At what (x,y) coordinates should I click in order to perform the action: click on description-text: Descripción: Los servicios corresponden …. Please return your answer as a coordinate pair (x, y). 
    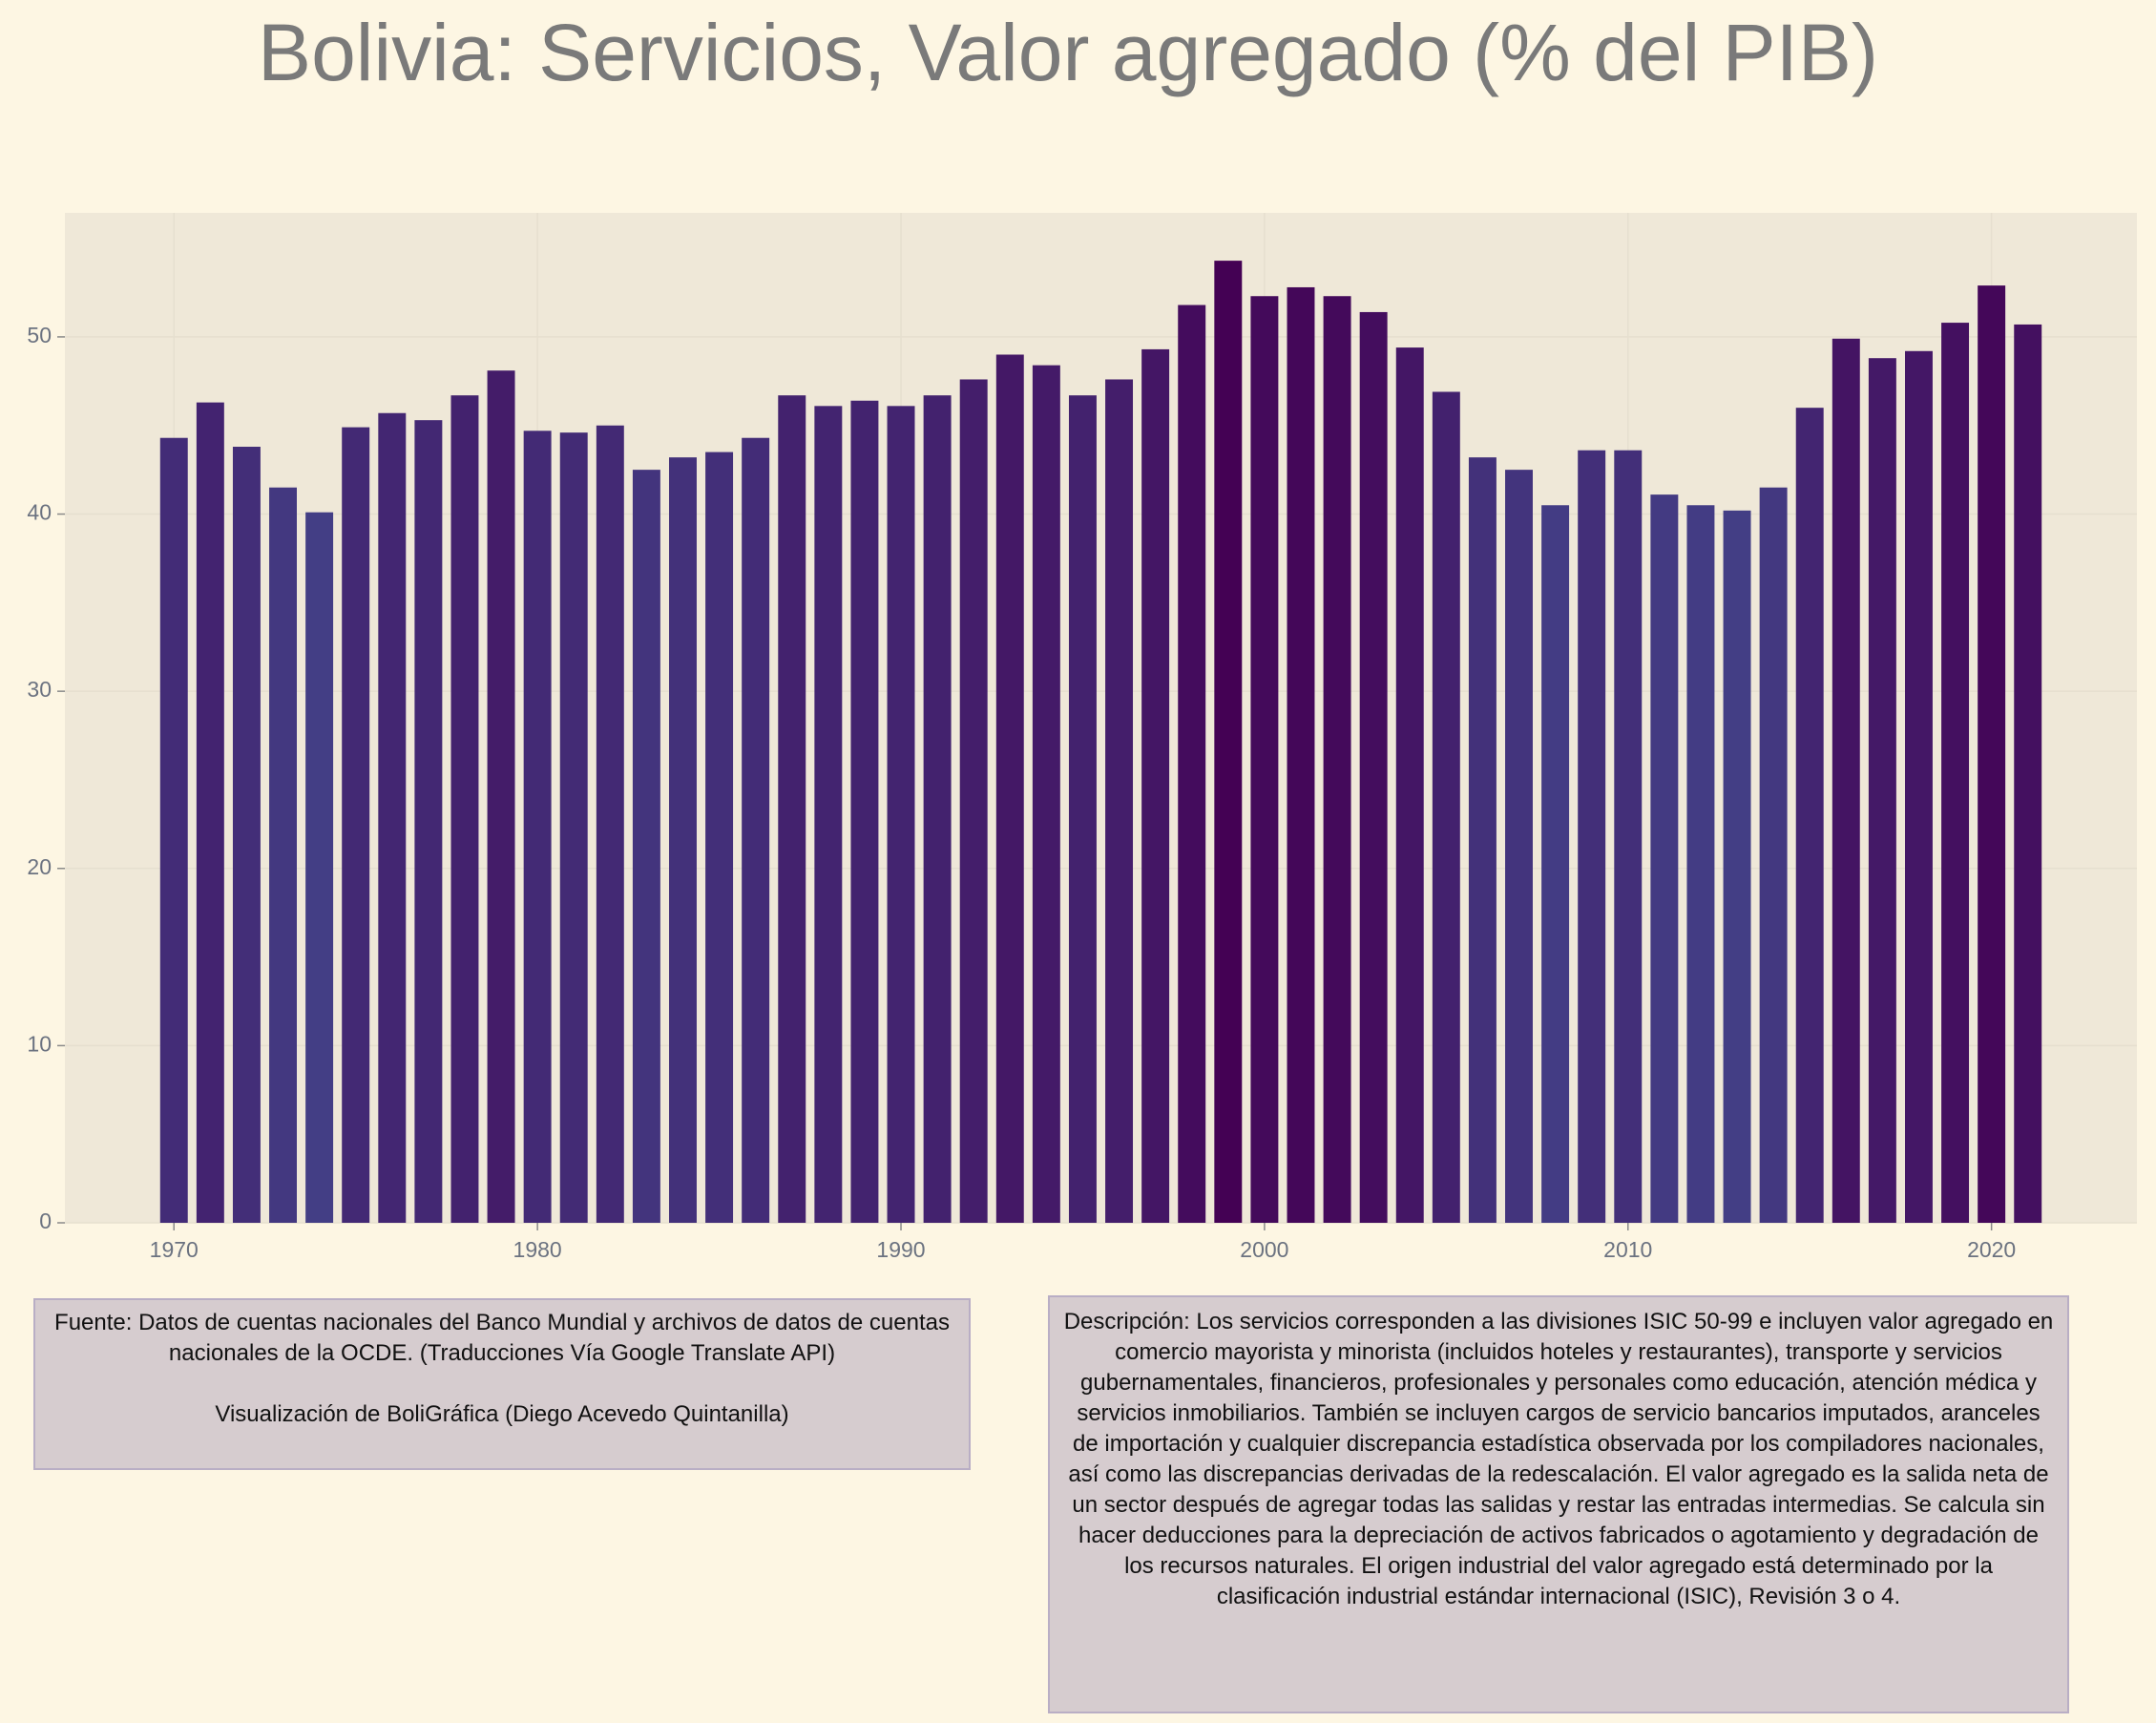
    Looking at the image, I should click on (1558, 1459).